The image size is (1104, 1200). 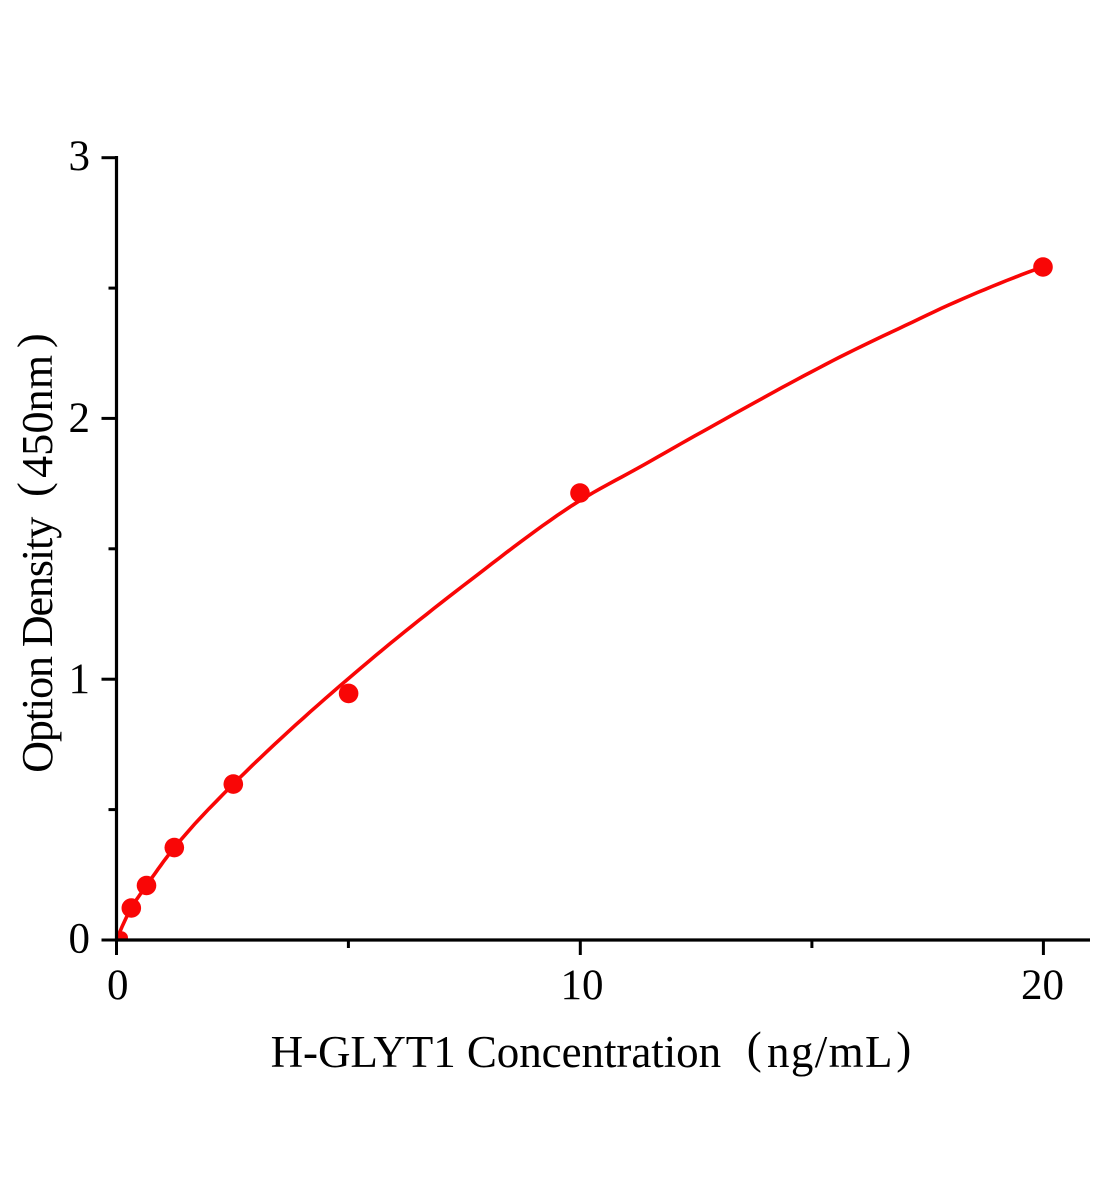 I want to click on svg-text: ng/mL, so click(x=830, y=1052).